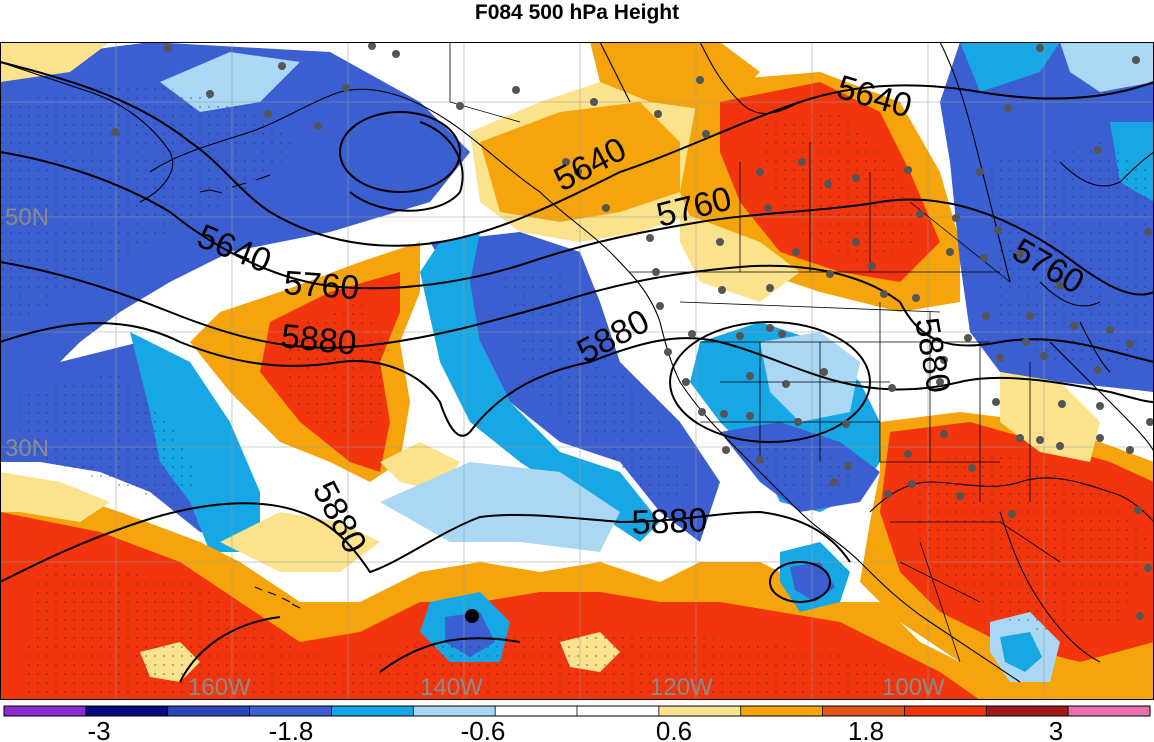 This screenshot has height=742, width=1154. I want to click on lon-label-140w: 140W, so click(451, 687).